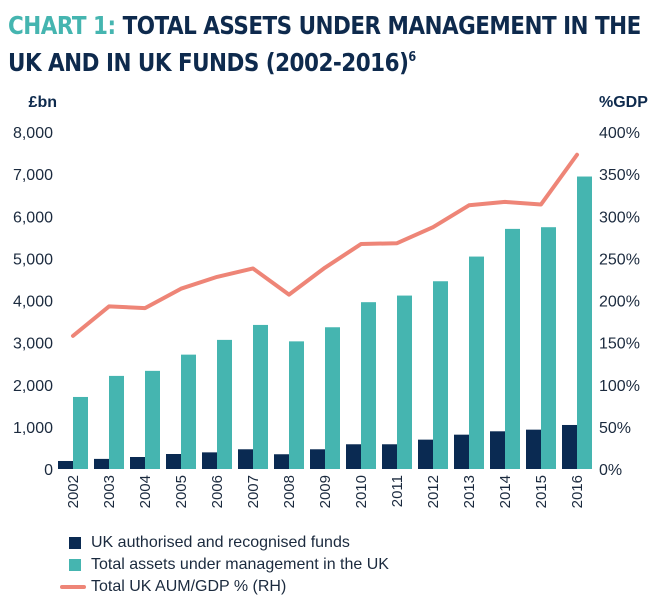 This screenshot has height=616, width=666. What do you see at coordinates (109, 491) in the screenshot?
I see `x-tick-label: 2003` at bounding box center [109, 491].